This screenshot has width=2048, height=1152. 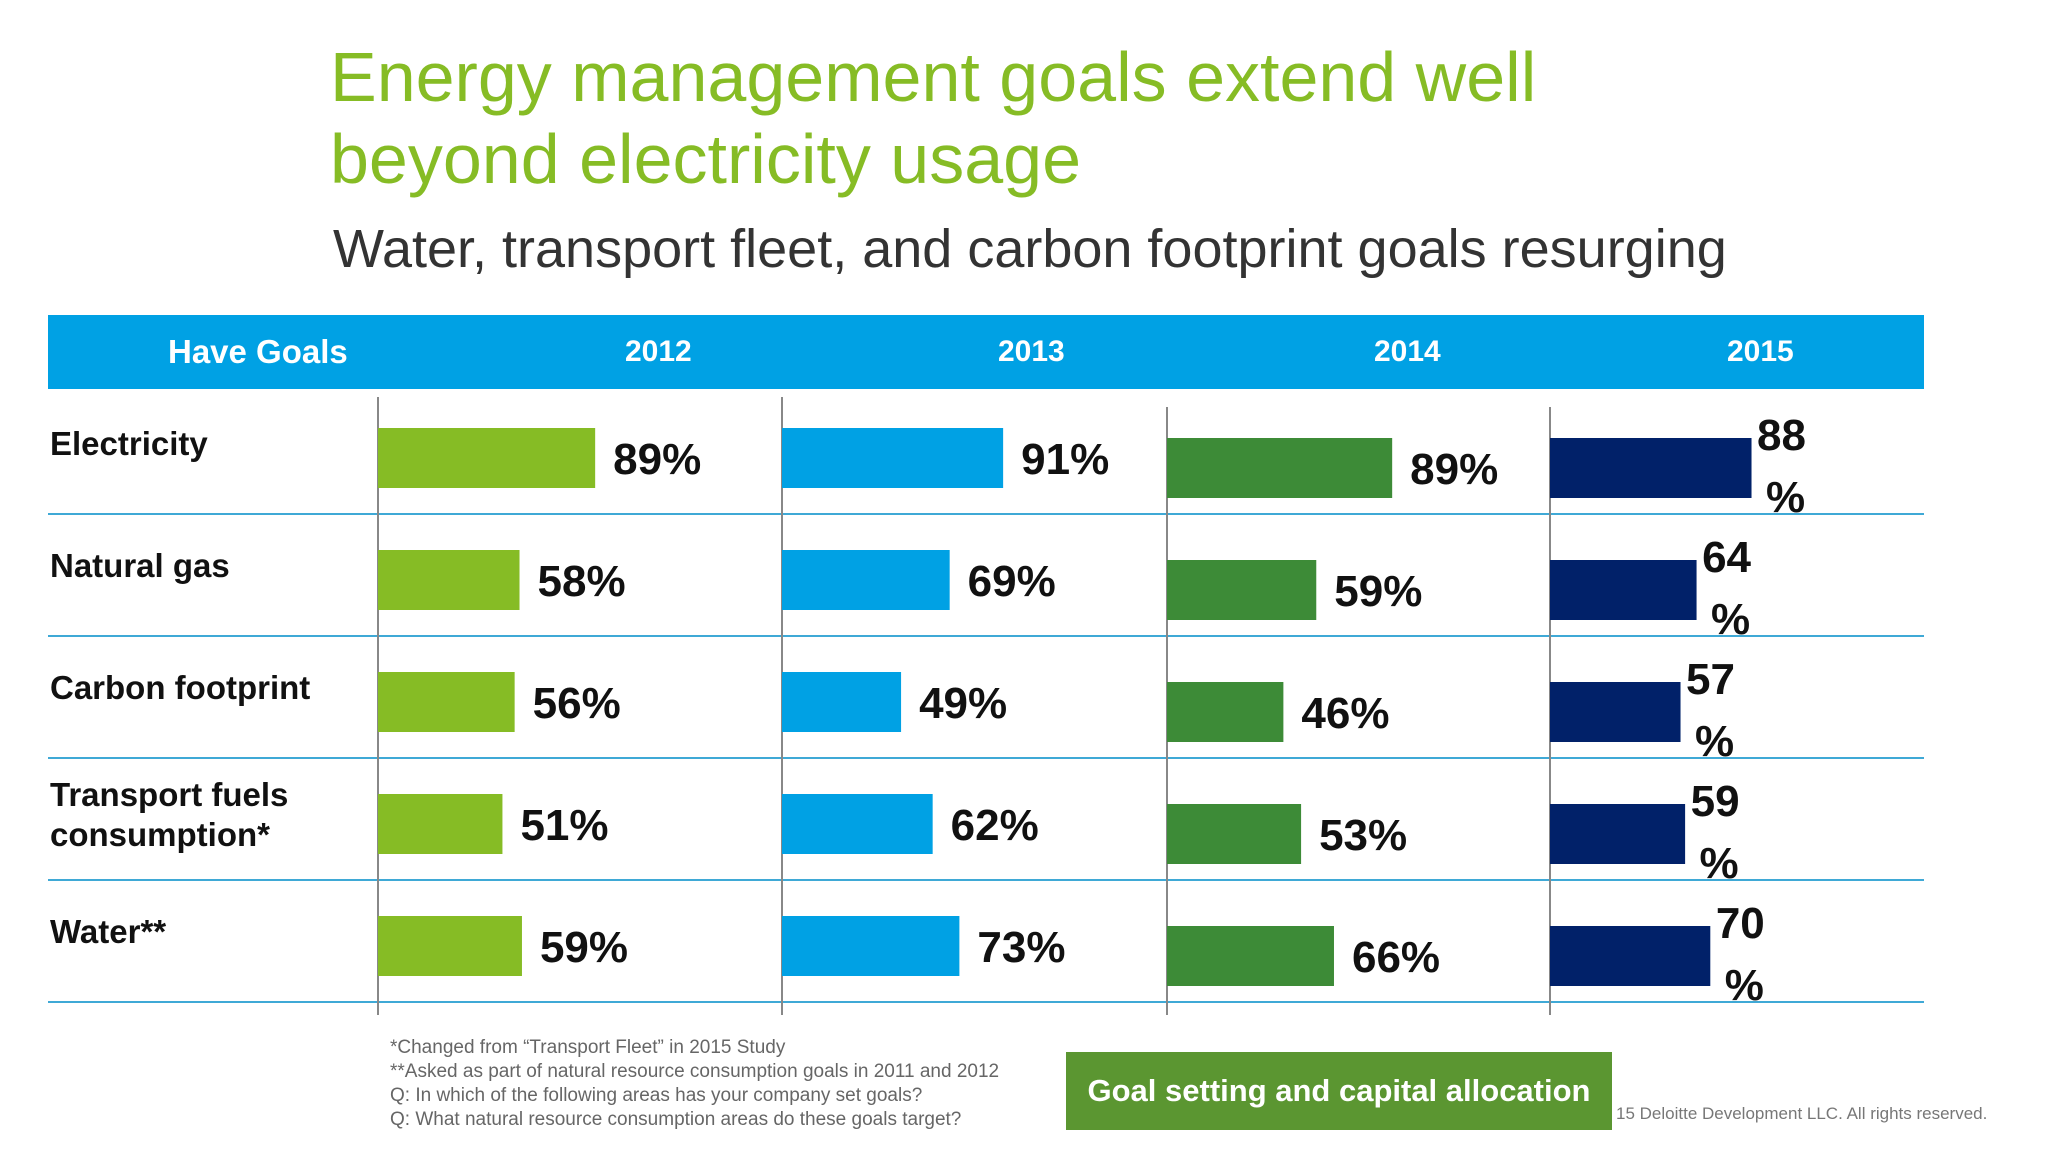 I want to click on chart-header-bar: Have Goals 2012 2013 2014 2015, so click(x=986, y=352).